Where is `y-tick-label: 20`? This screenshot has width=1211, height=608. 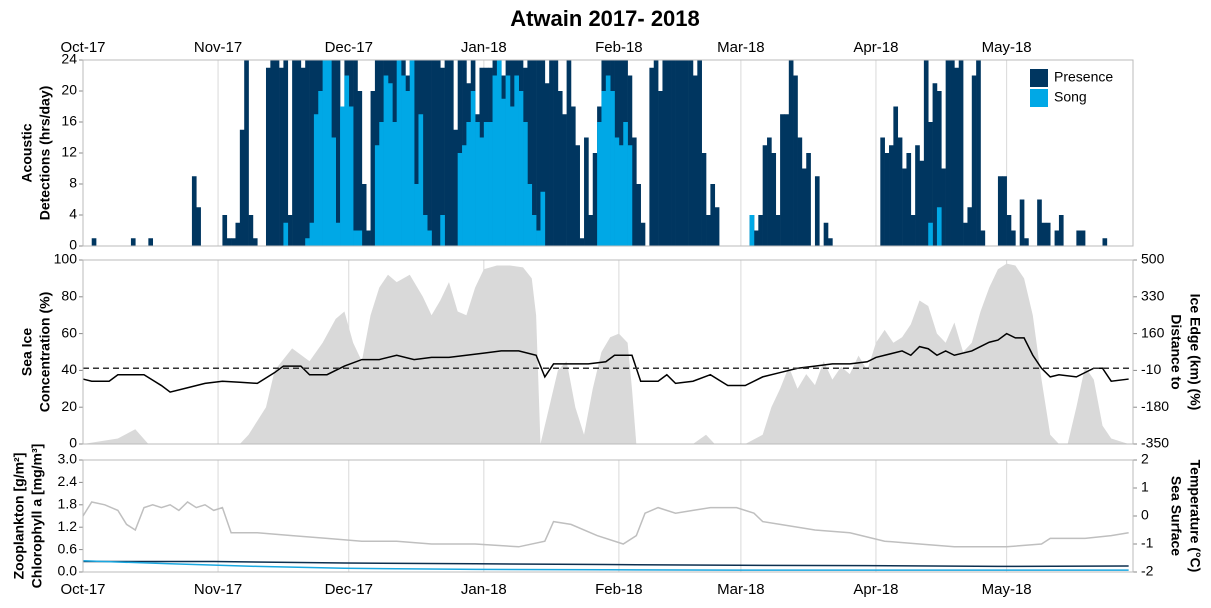
y-tick-label: 20 is located at coordinates (69, 406).